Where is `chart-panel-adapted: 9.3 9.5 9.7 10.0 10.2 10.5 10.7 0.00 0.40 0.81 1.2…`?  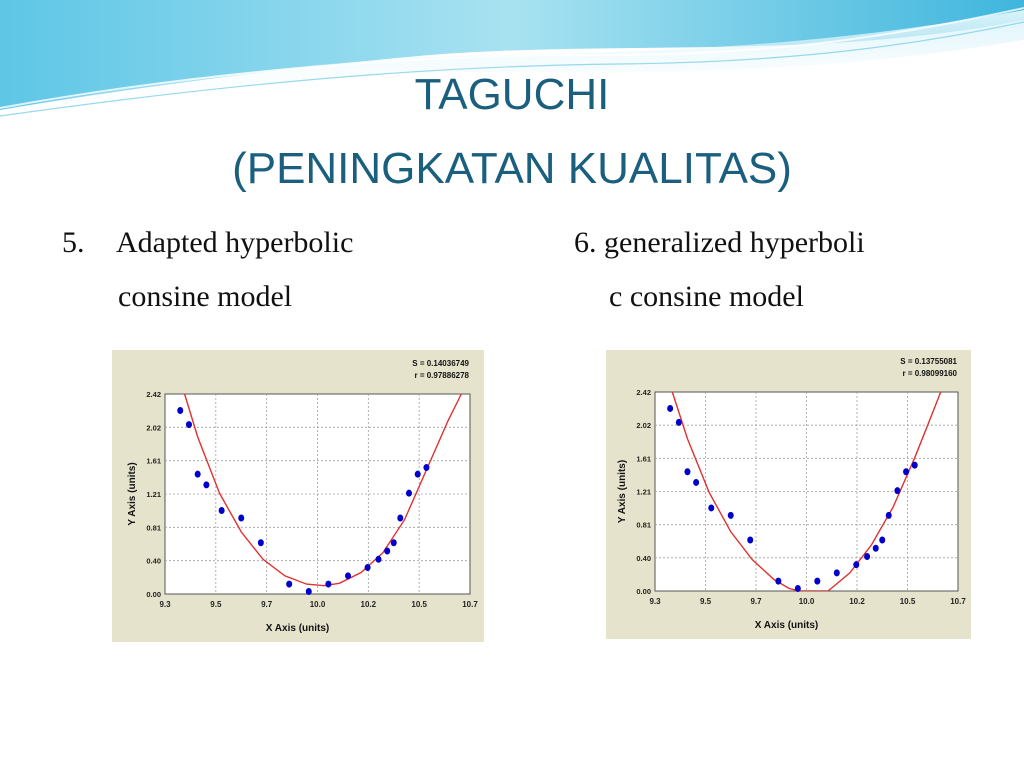 chart-panel-adapted: 9.3 9.5 9.7 10.0 10.2 10.5 10.7 0.00 0.40 0.81 1.2… is located at coordinates (298, 496).